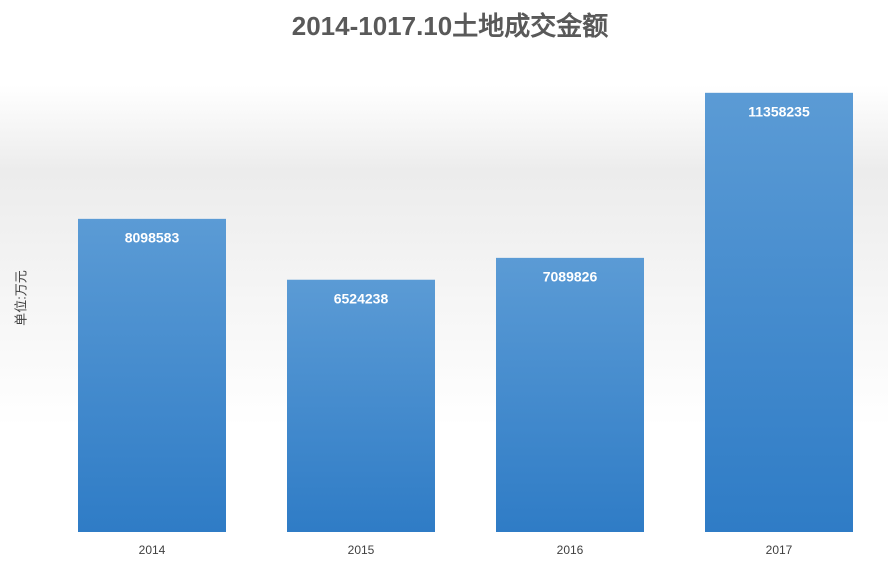 This screenshot has height=569, width=888. I want to click on chart-title: 2014-1017.10土地成交金额, so click(450, 26).